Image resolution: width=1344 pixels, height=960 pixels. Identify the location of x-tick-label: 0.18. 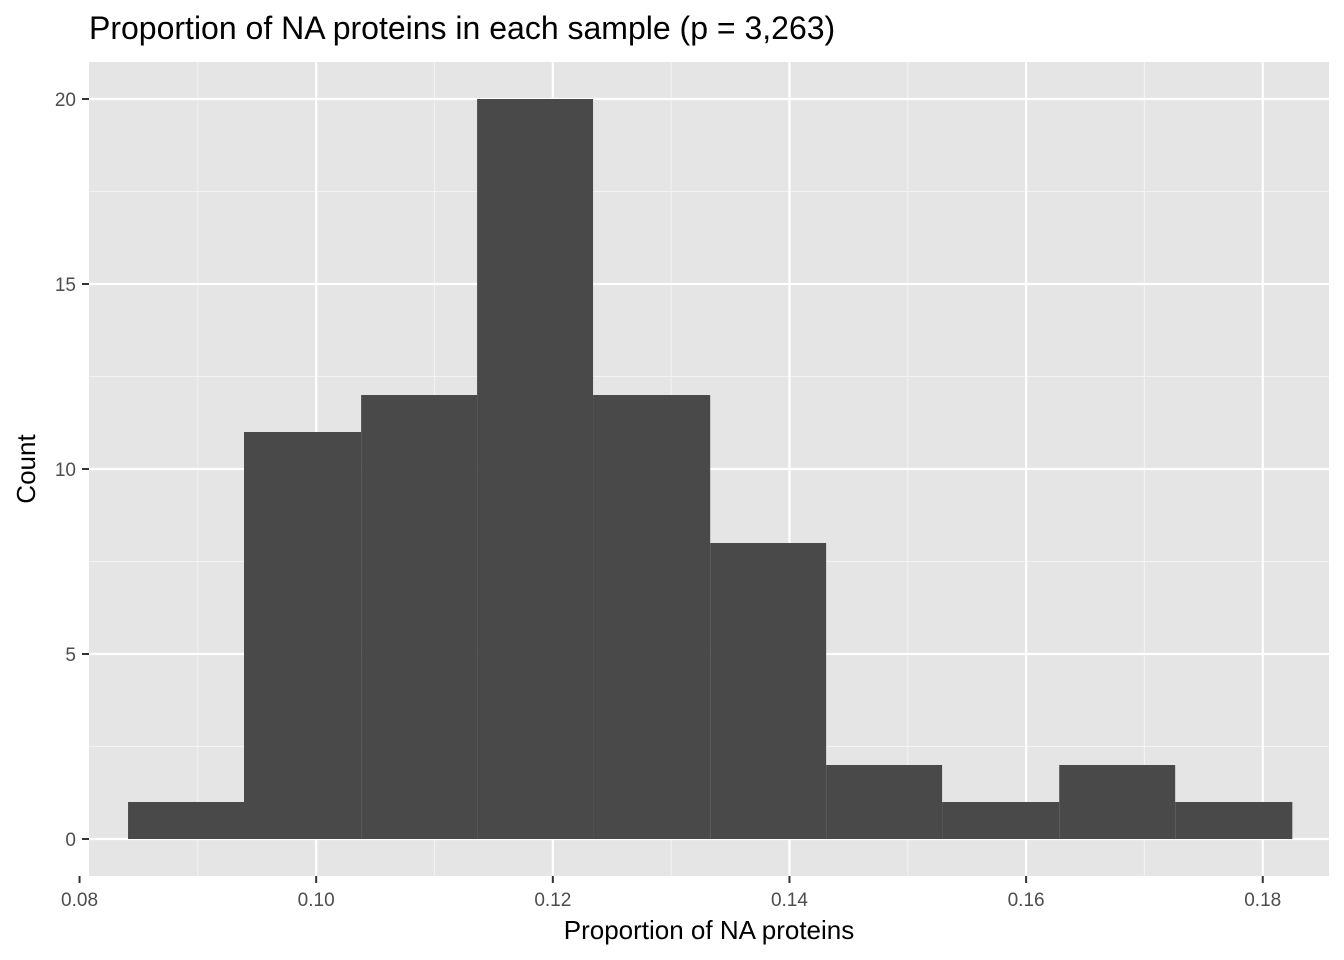
(1262, 900).